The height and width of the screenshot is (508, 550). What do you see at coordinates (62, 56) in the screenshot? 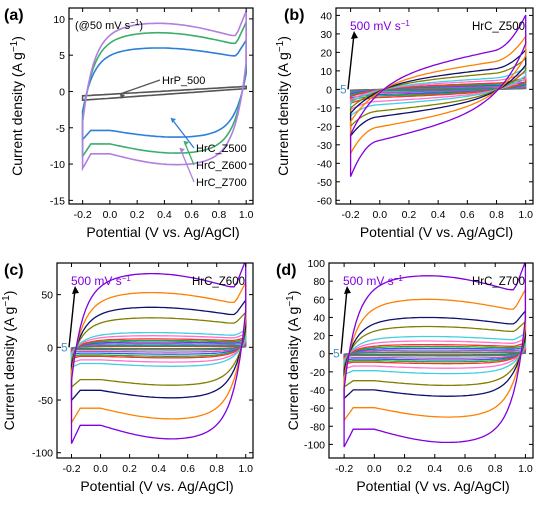
I see `y-tick-label: 5` at bounding box center [62, 56].